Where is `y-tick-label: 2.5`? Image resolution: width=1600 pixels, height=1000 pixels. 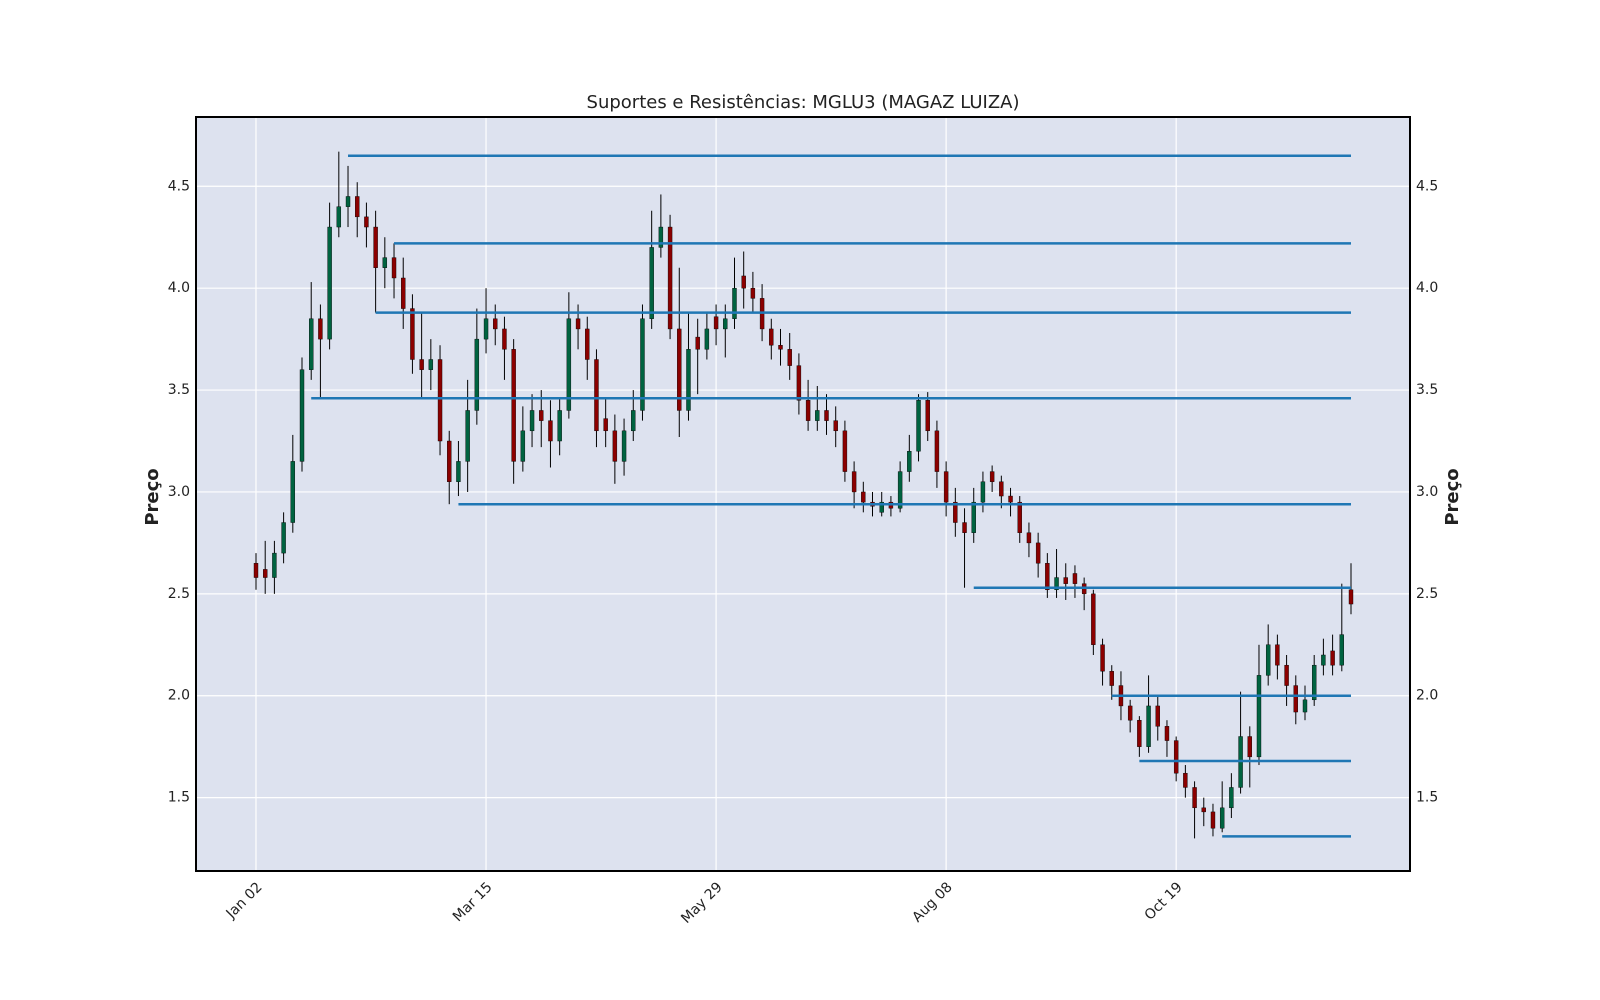 y-tick-label: 2.5 is located at coordinates (179, 594).